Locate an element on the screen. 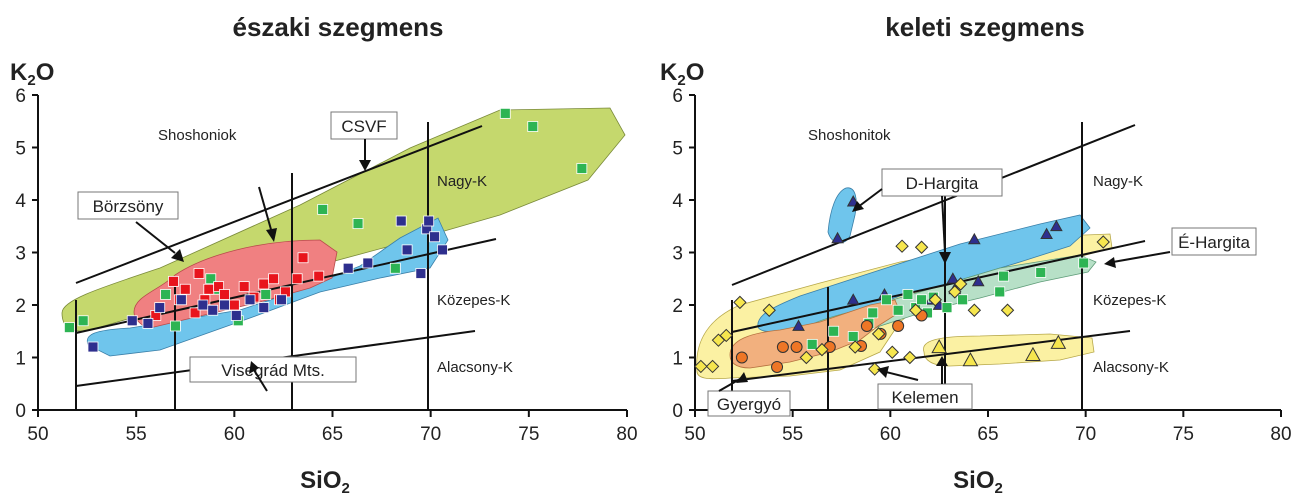 The image size is (1309, 501). x-tick-label: 80 is located at coordinates (1280, 434).